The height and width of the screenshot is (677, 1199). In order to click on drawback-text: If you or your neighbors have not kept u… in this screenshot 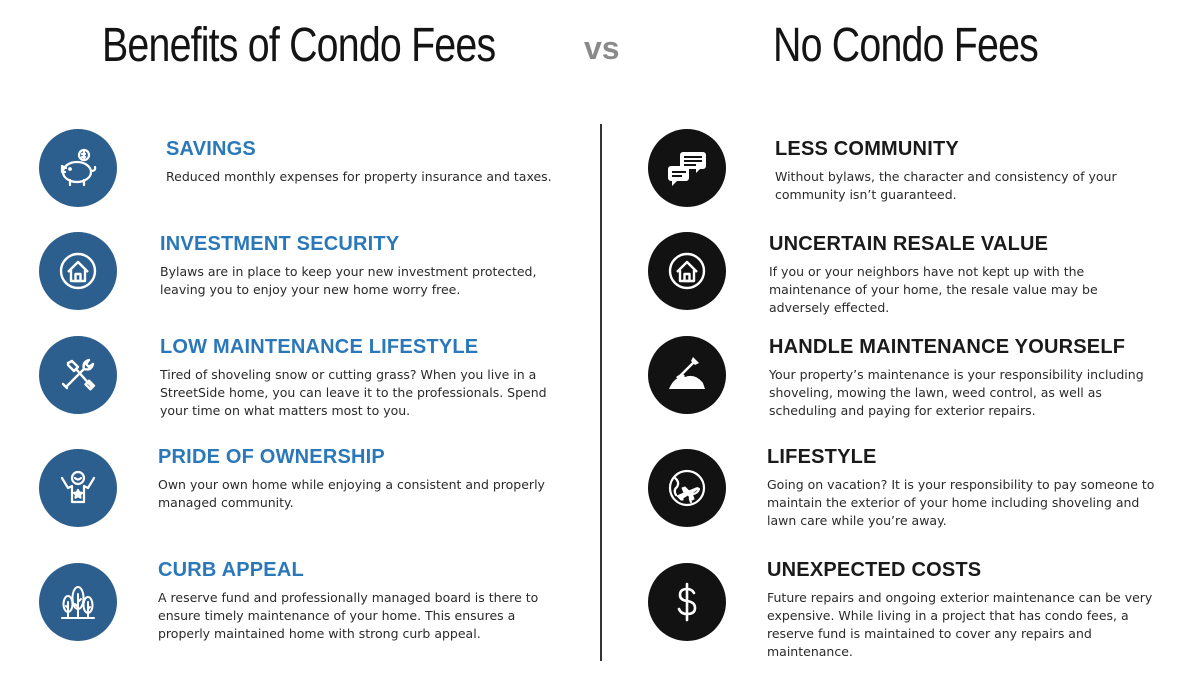, I will do `click(933, 289)`.